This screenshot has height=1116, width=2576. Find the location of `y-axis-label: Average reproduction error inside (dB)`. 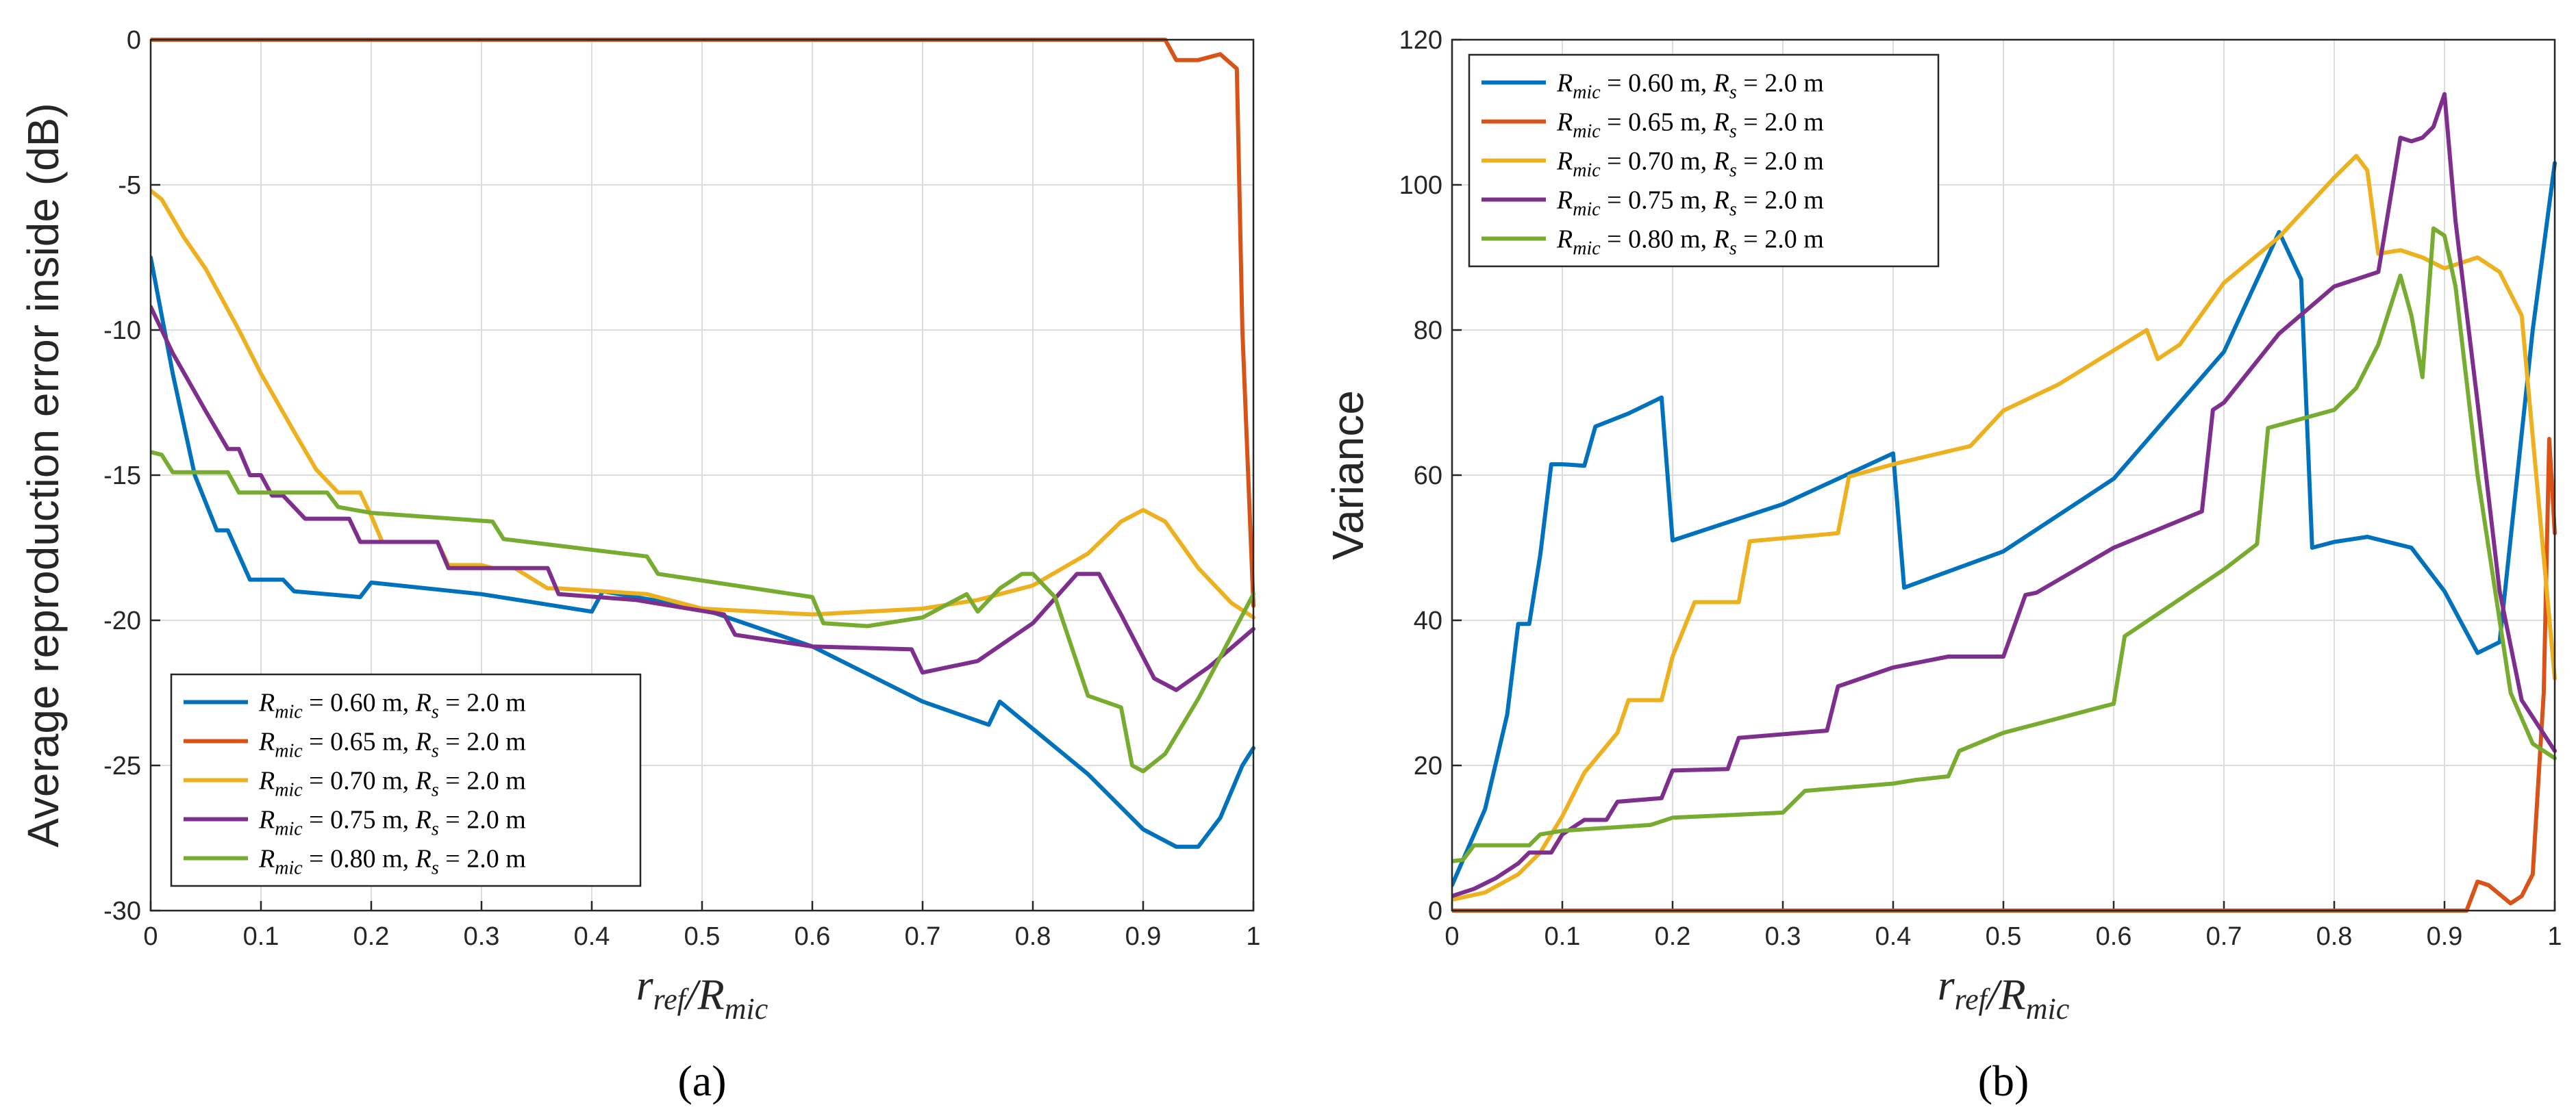

y-axis-label: Average reproduction error inside (dB) is located at coordinates (43, 475).